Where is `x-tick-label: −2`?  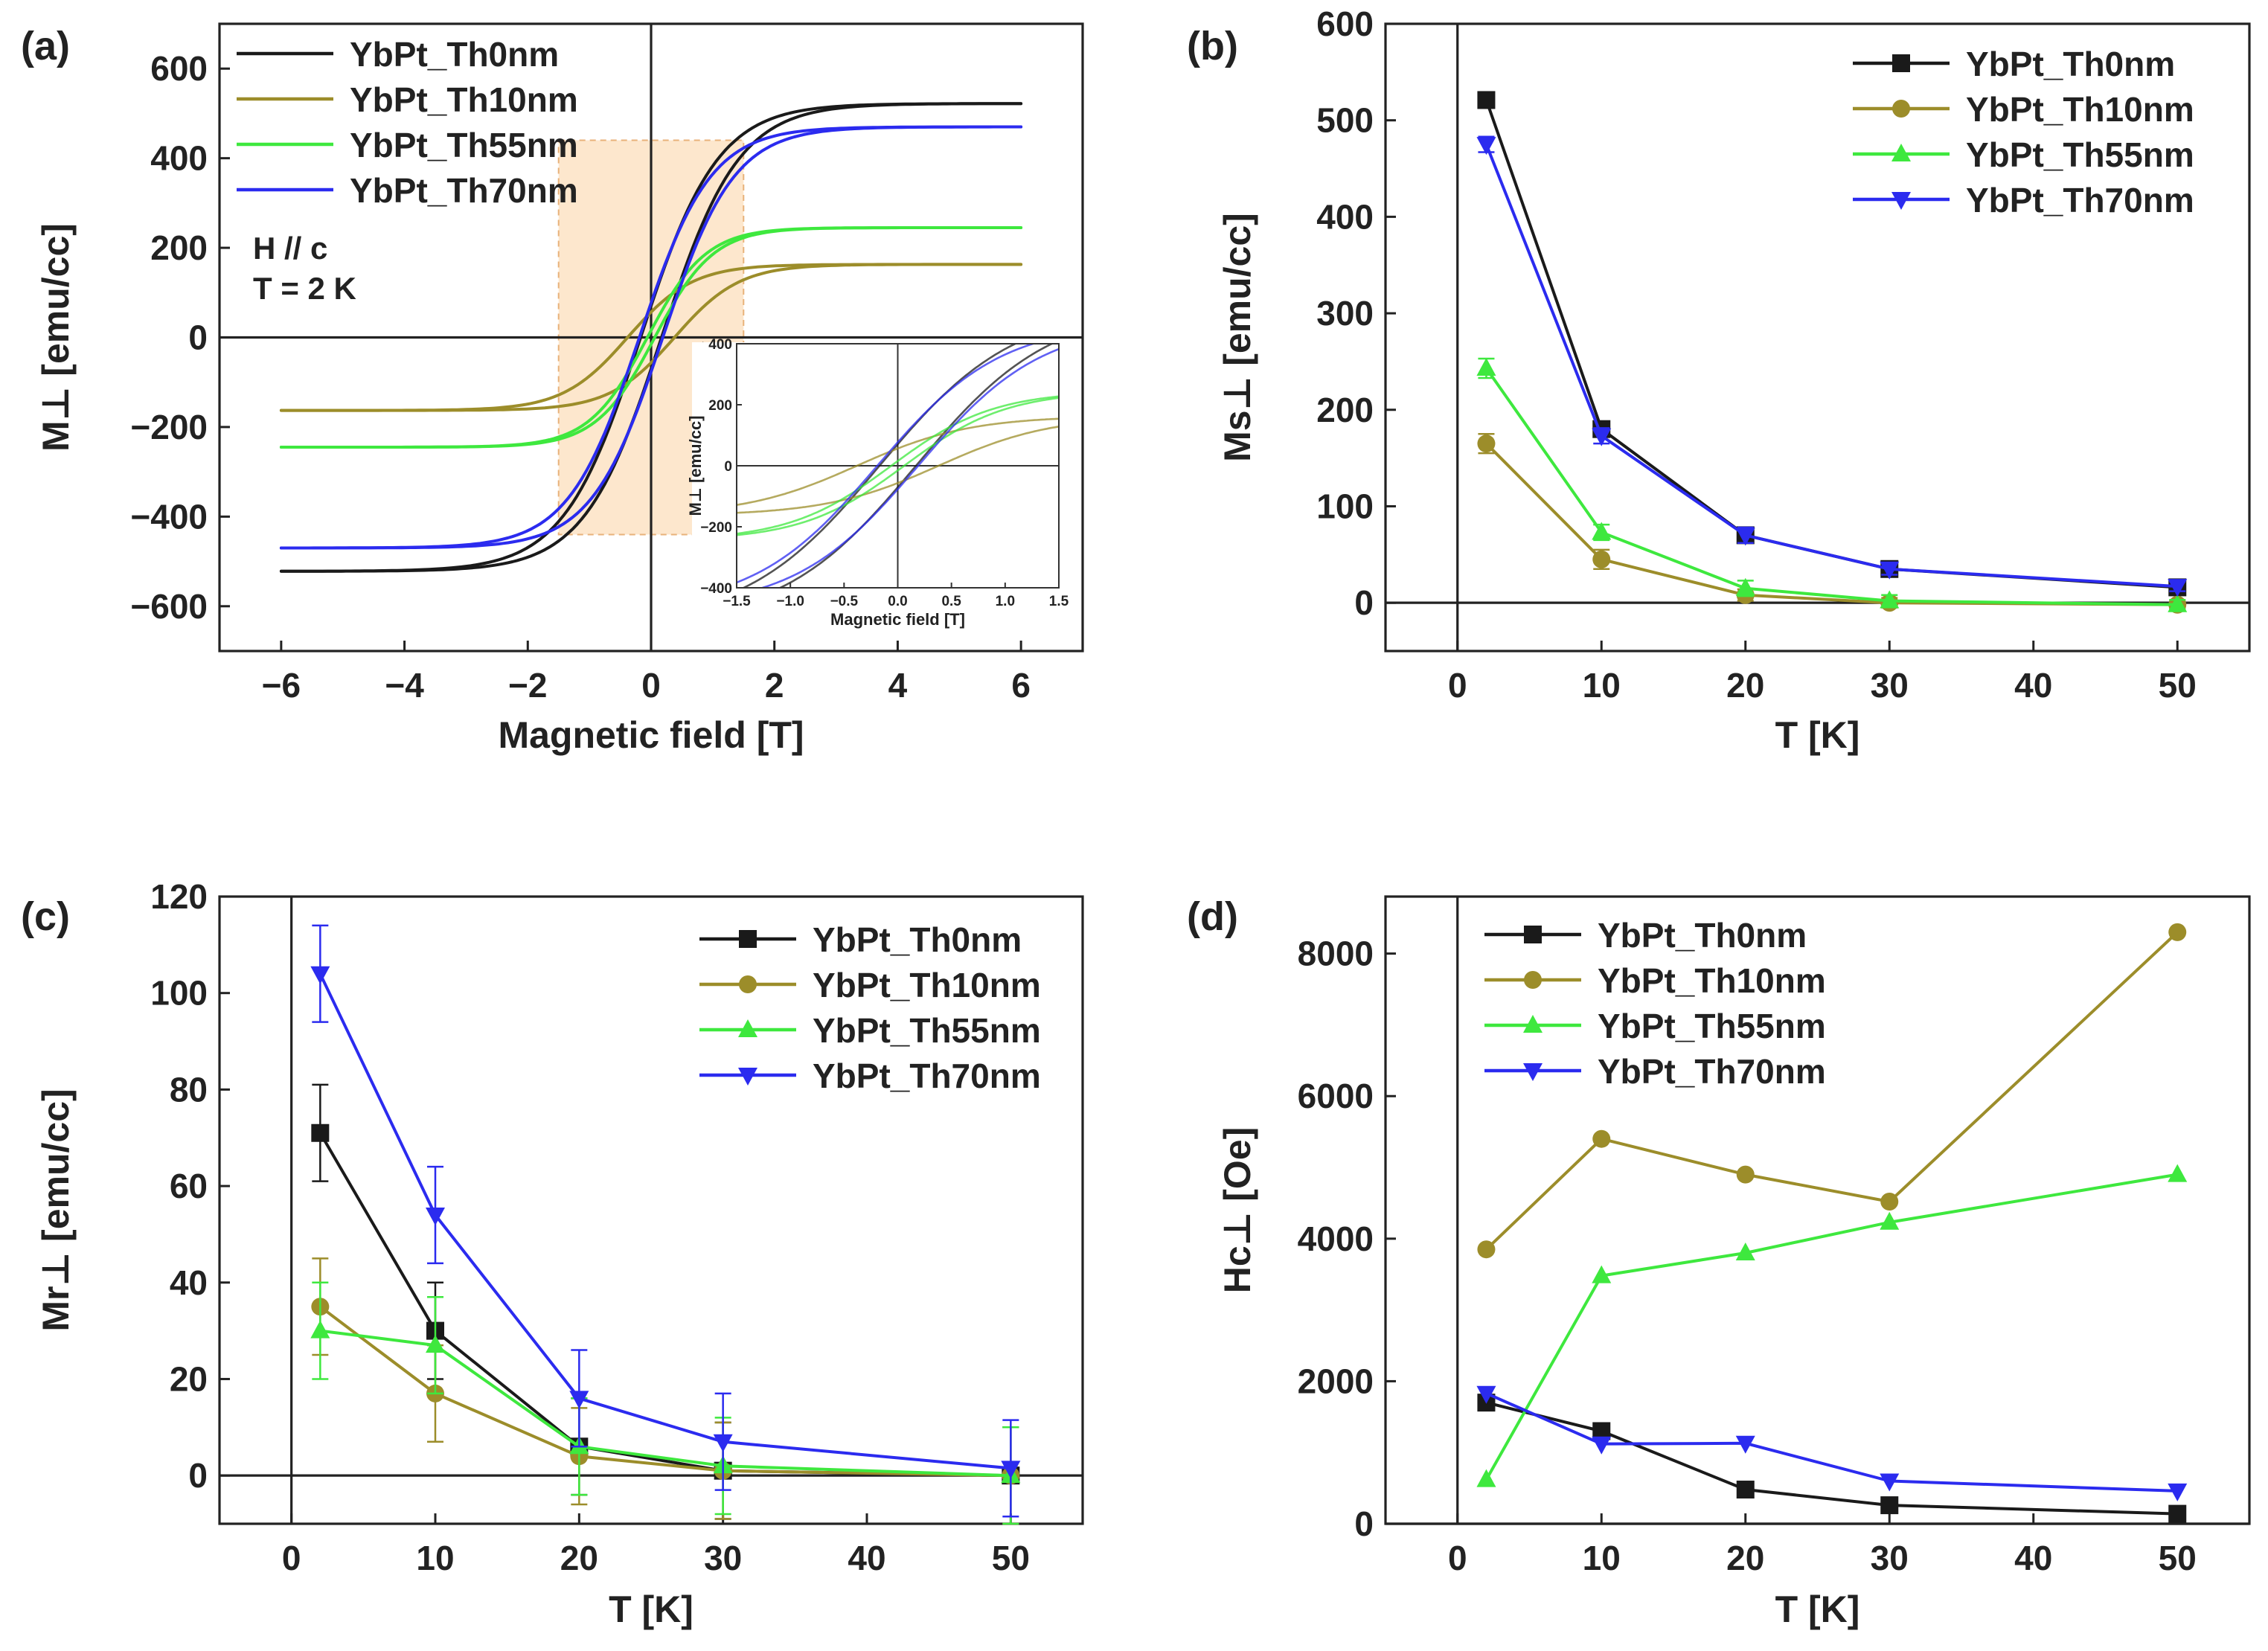
x-tick-label: −2 is located at coordinates (527, 685).